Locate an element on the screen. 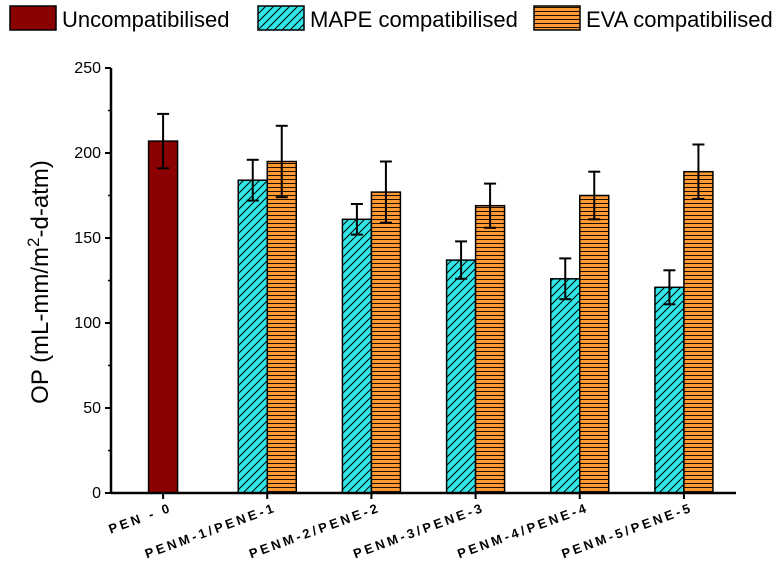  x-tick-label-pen-0: PEN - 0 is located at coordinates (140, 518).